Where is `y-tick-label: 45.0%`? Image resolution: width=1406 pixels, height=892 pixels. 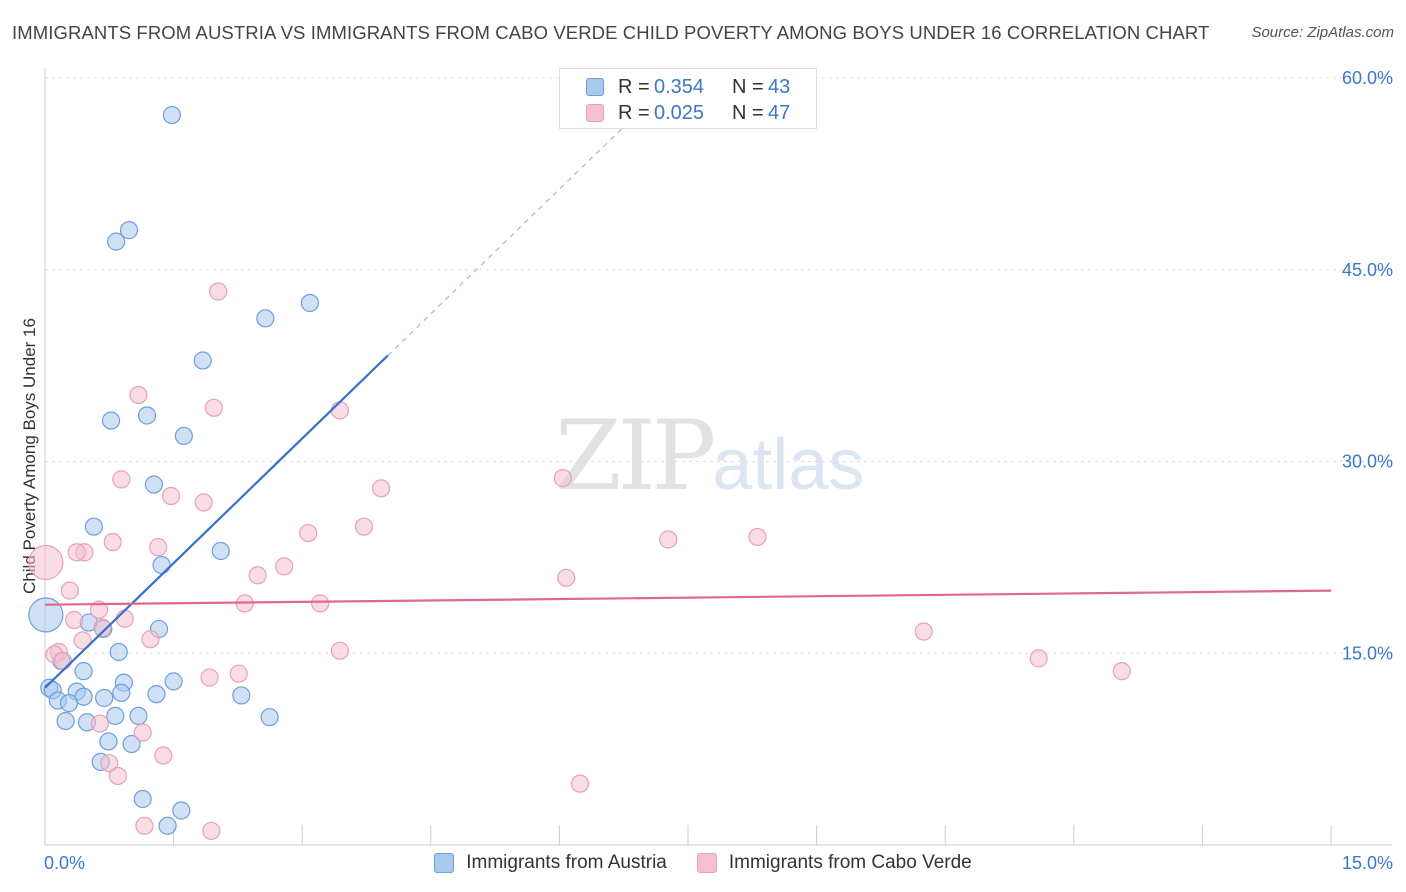 y-tick-label: 45.0% is located at coordinates (1367, 270).